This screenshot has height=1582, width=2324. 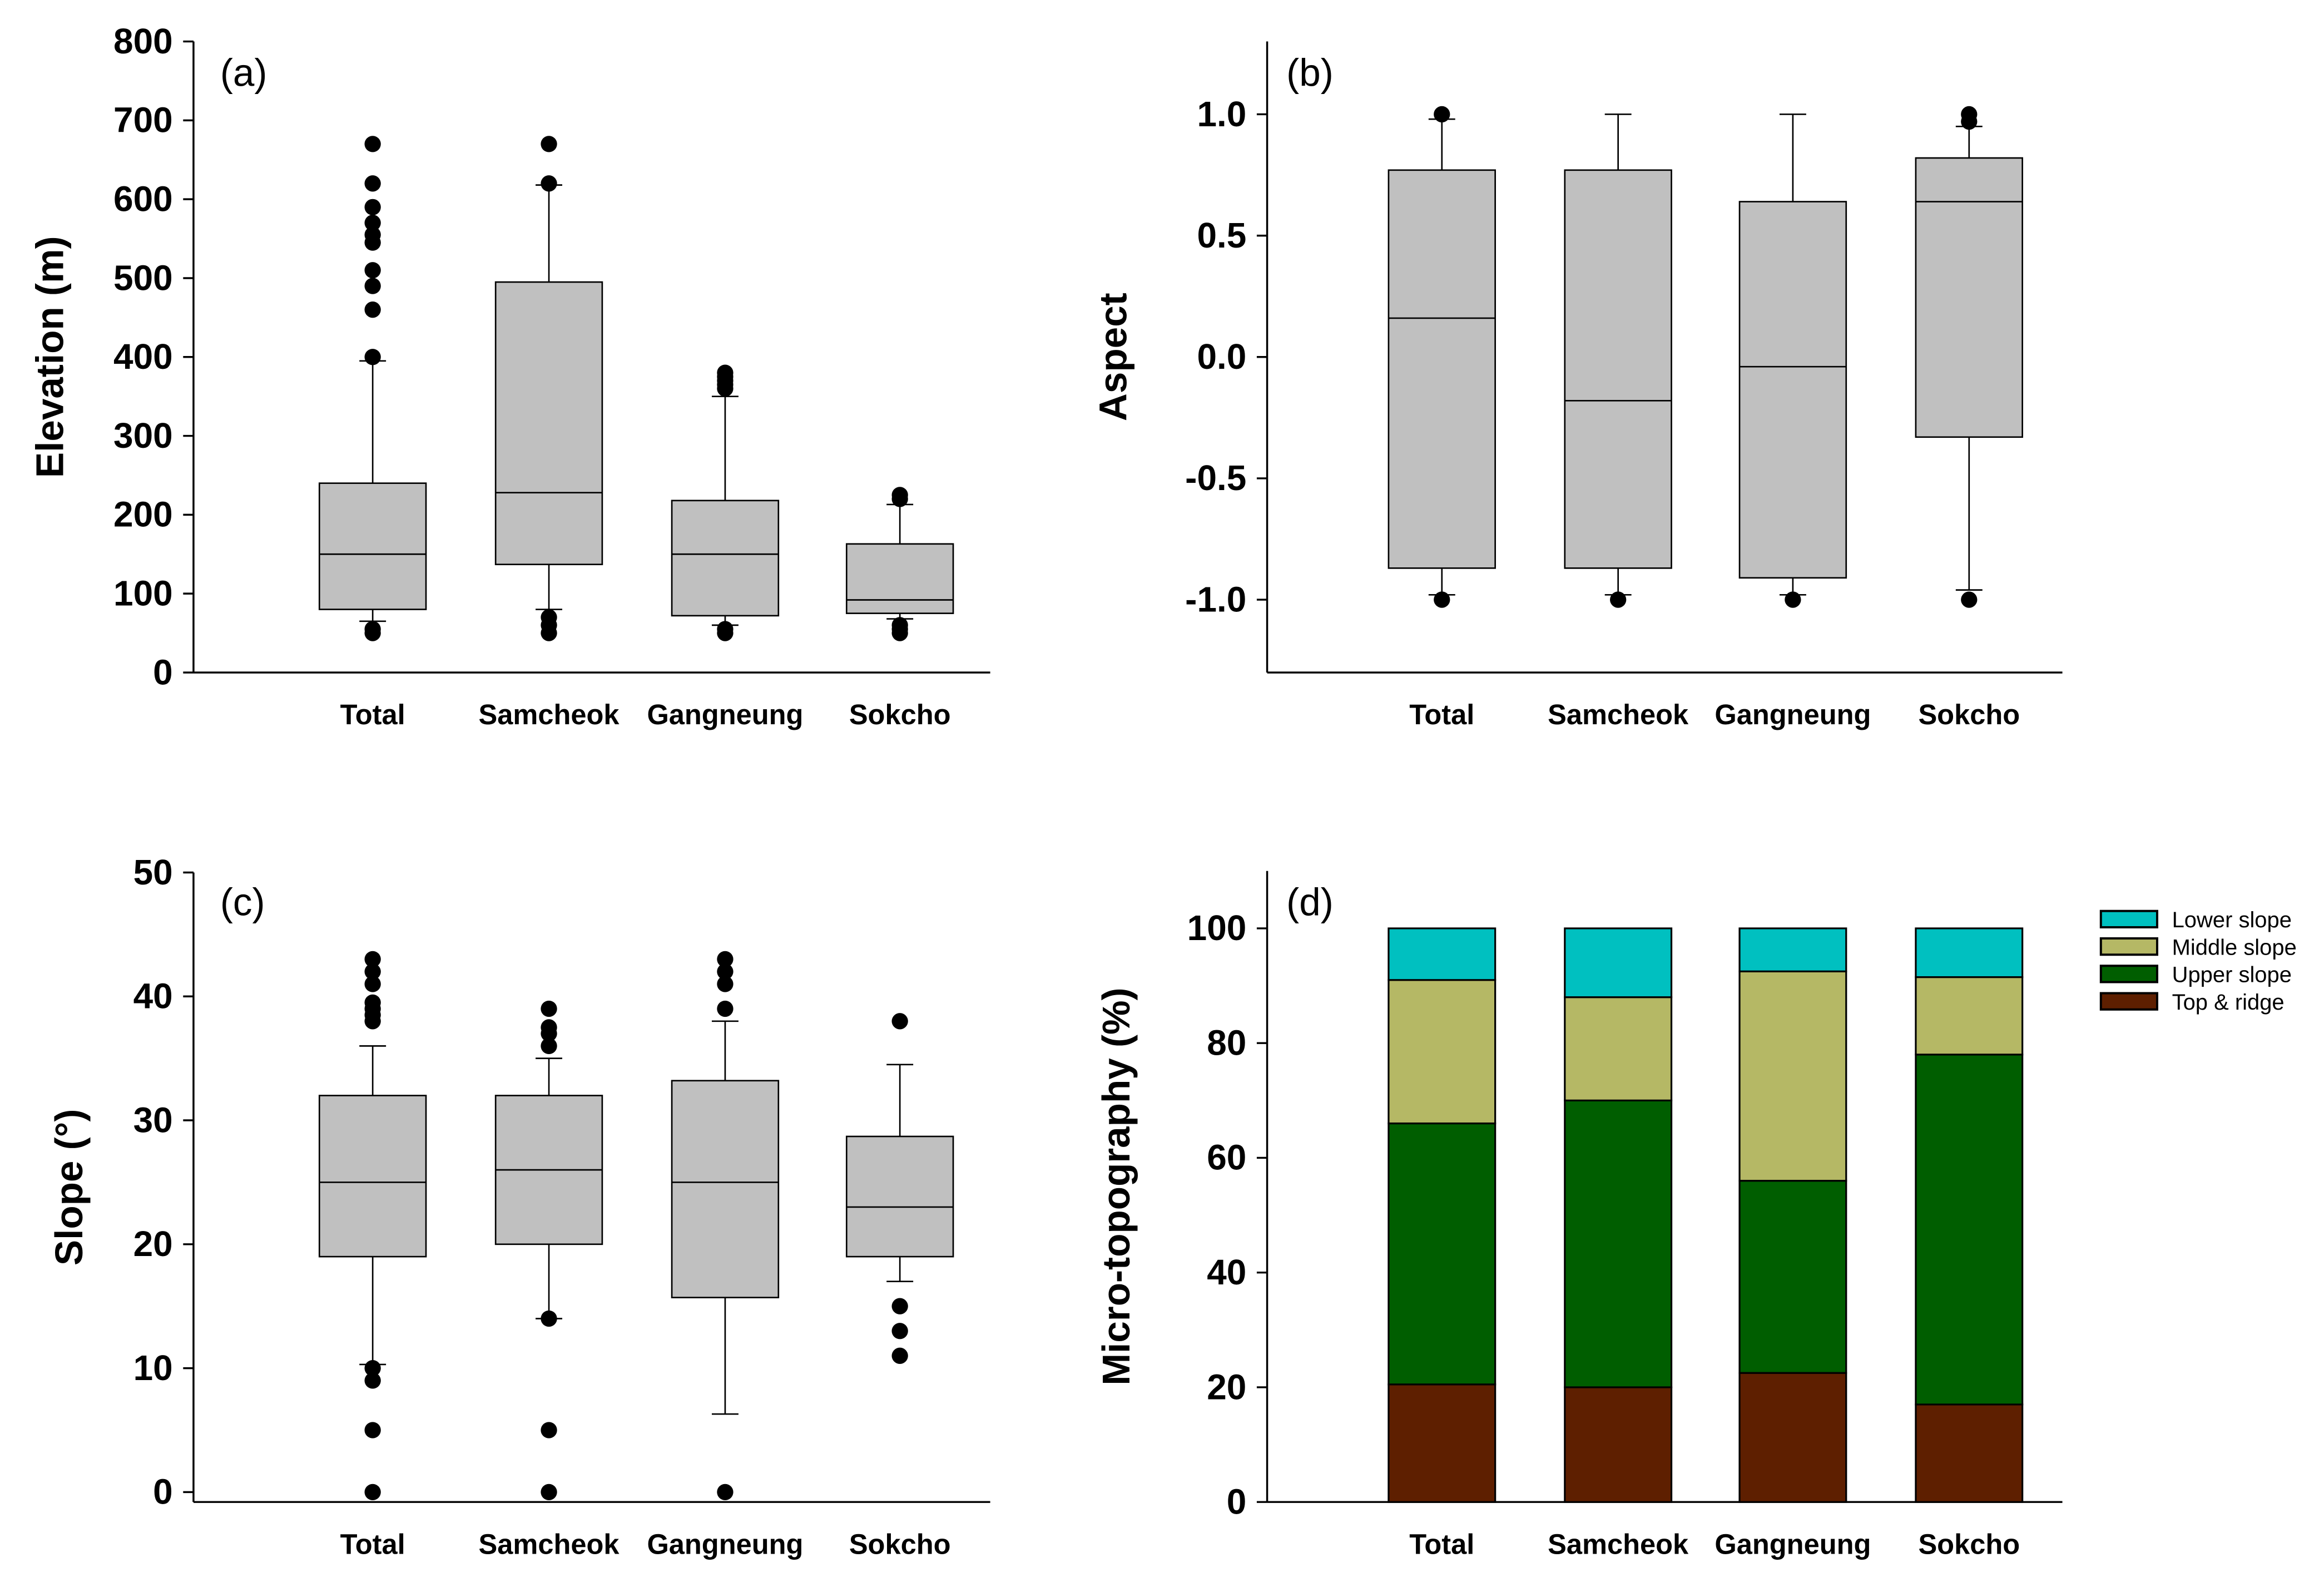 What do you see at coordinates (1792, 950) in the screenshot?
I see `bar-gangneung-lower-slope` at bounding box center [1792, 950].